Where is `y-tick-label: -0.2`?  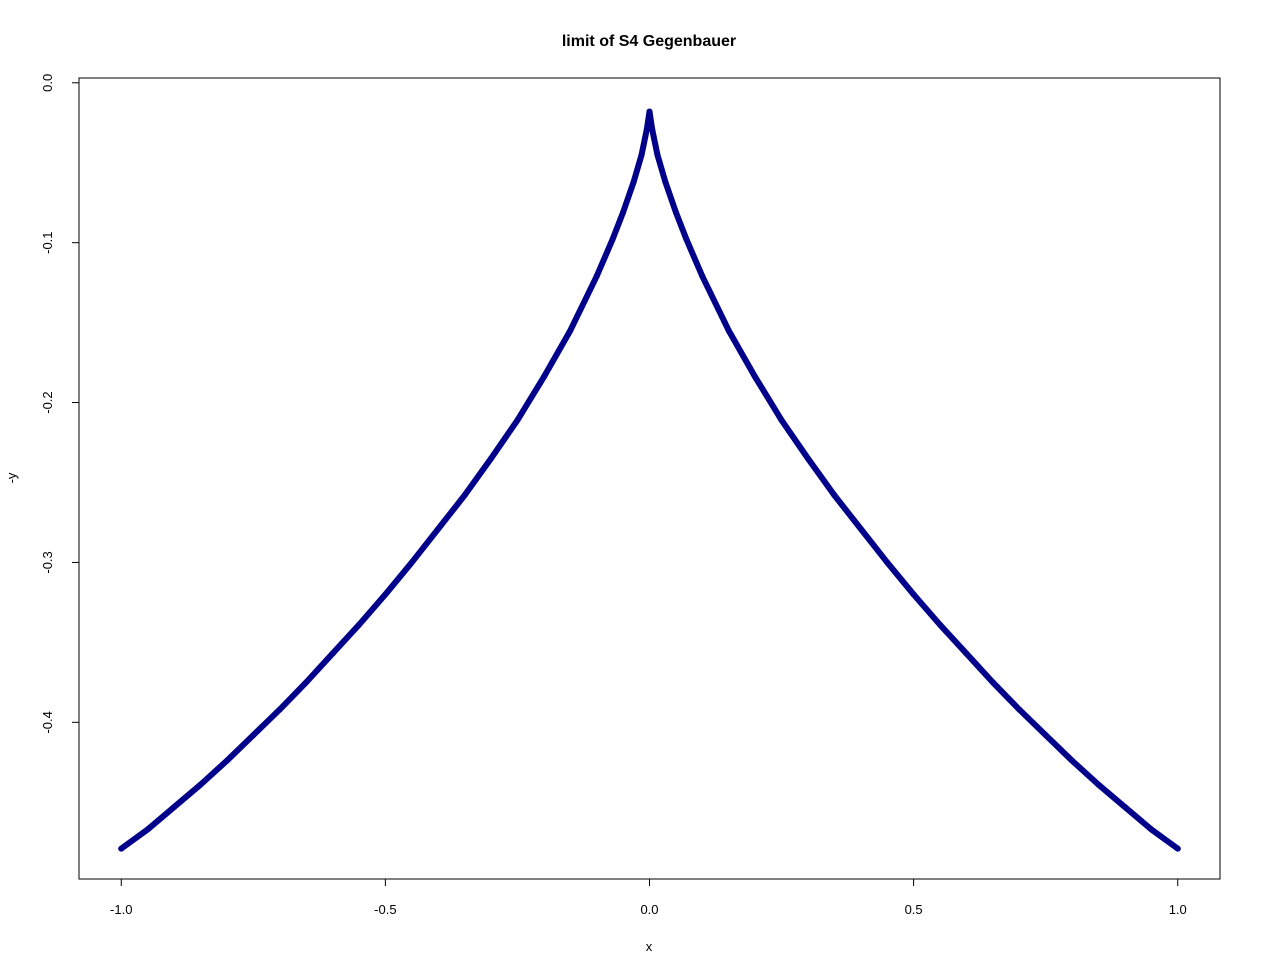 y-tick-label: -0.2 is located at coordinates (47, 402).